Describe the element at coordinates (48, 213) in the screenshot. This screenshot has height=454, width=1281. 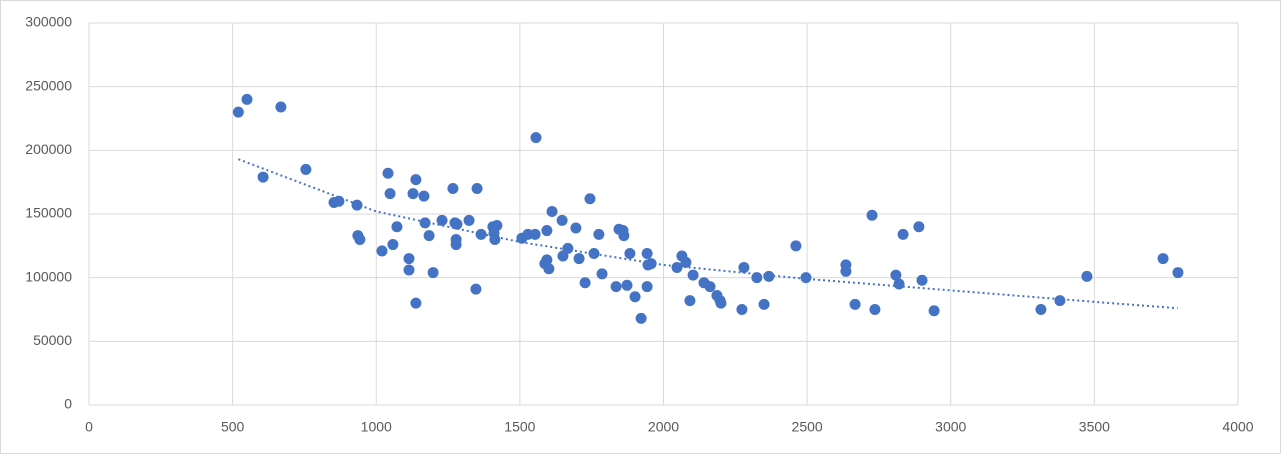
I see `y-tick-label: 150000` at that location.